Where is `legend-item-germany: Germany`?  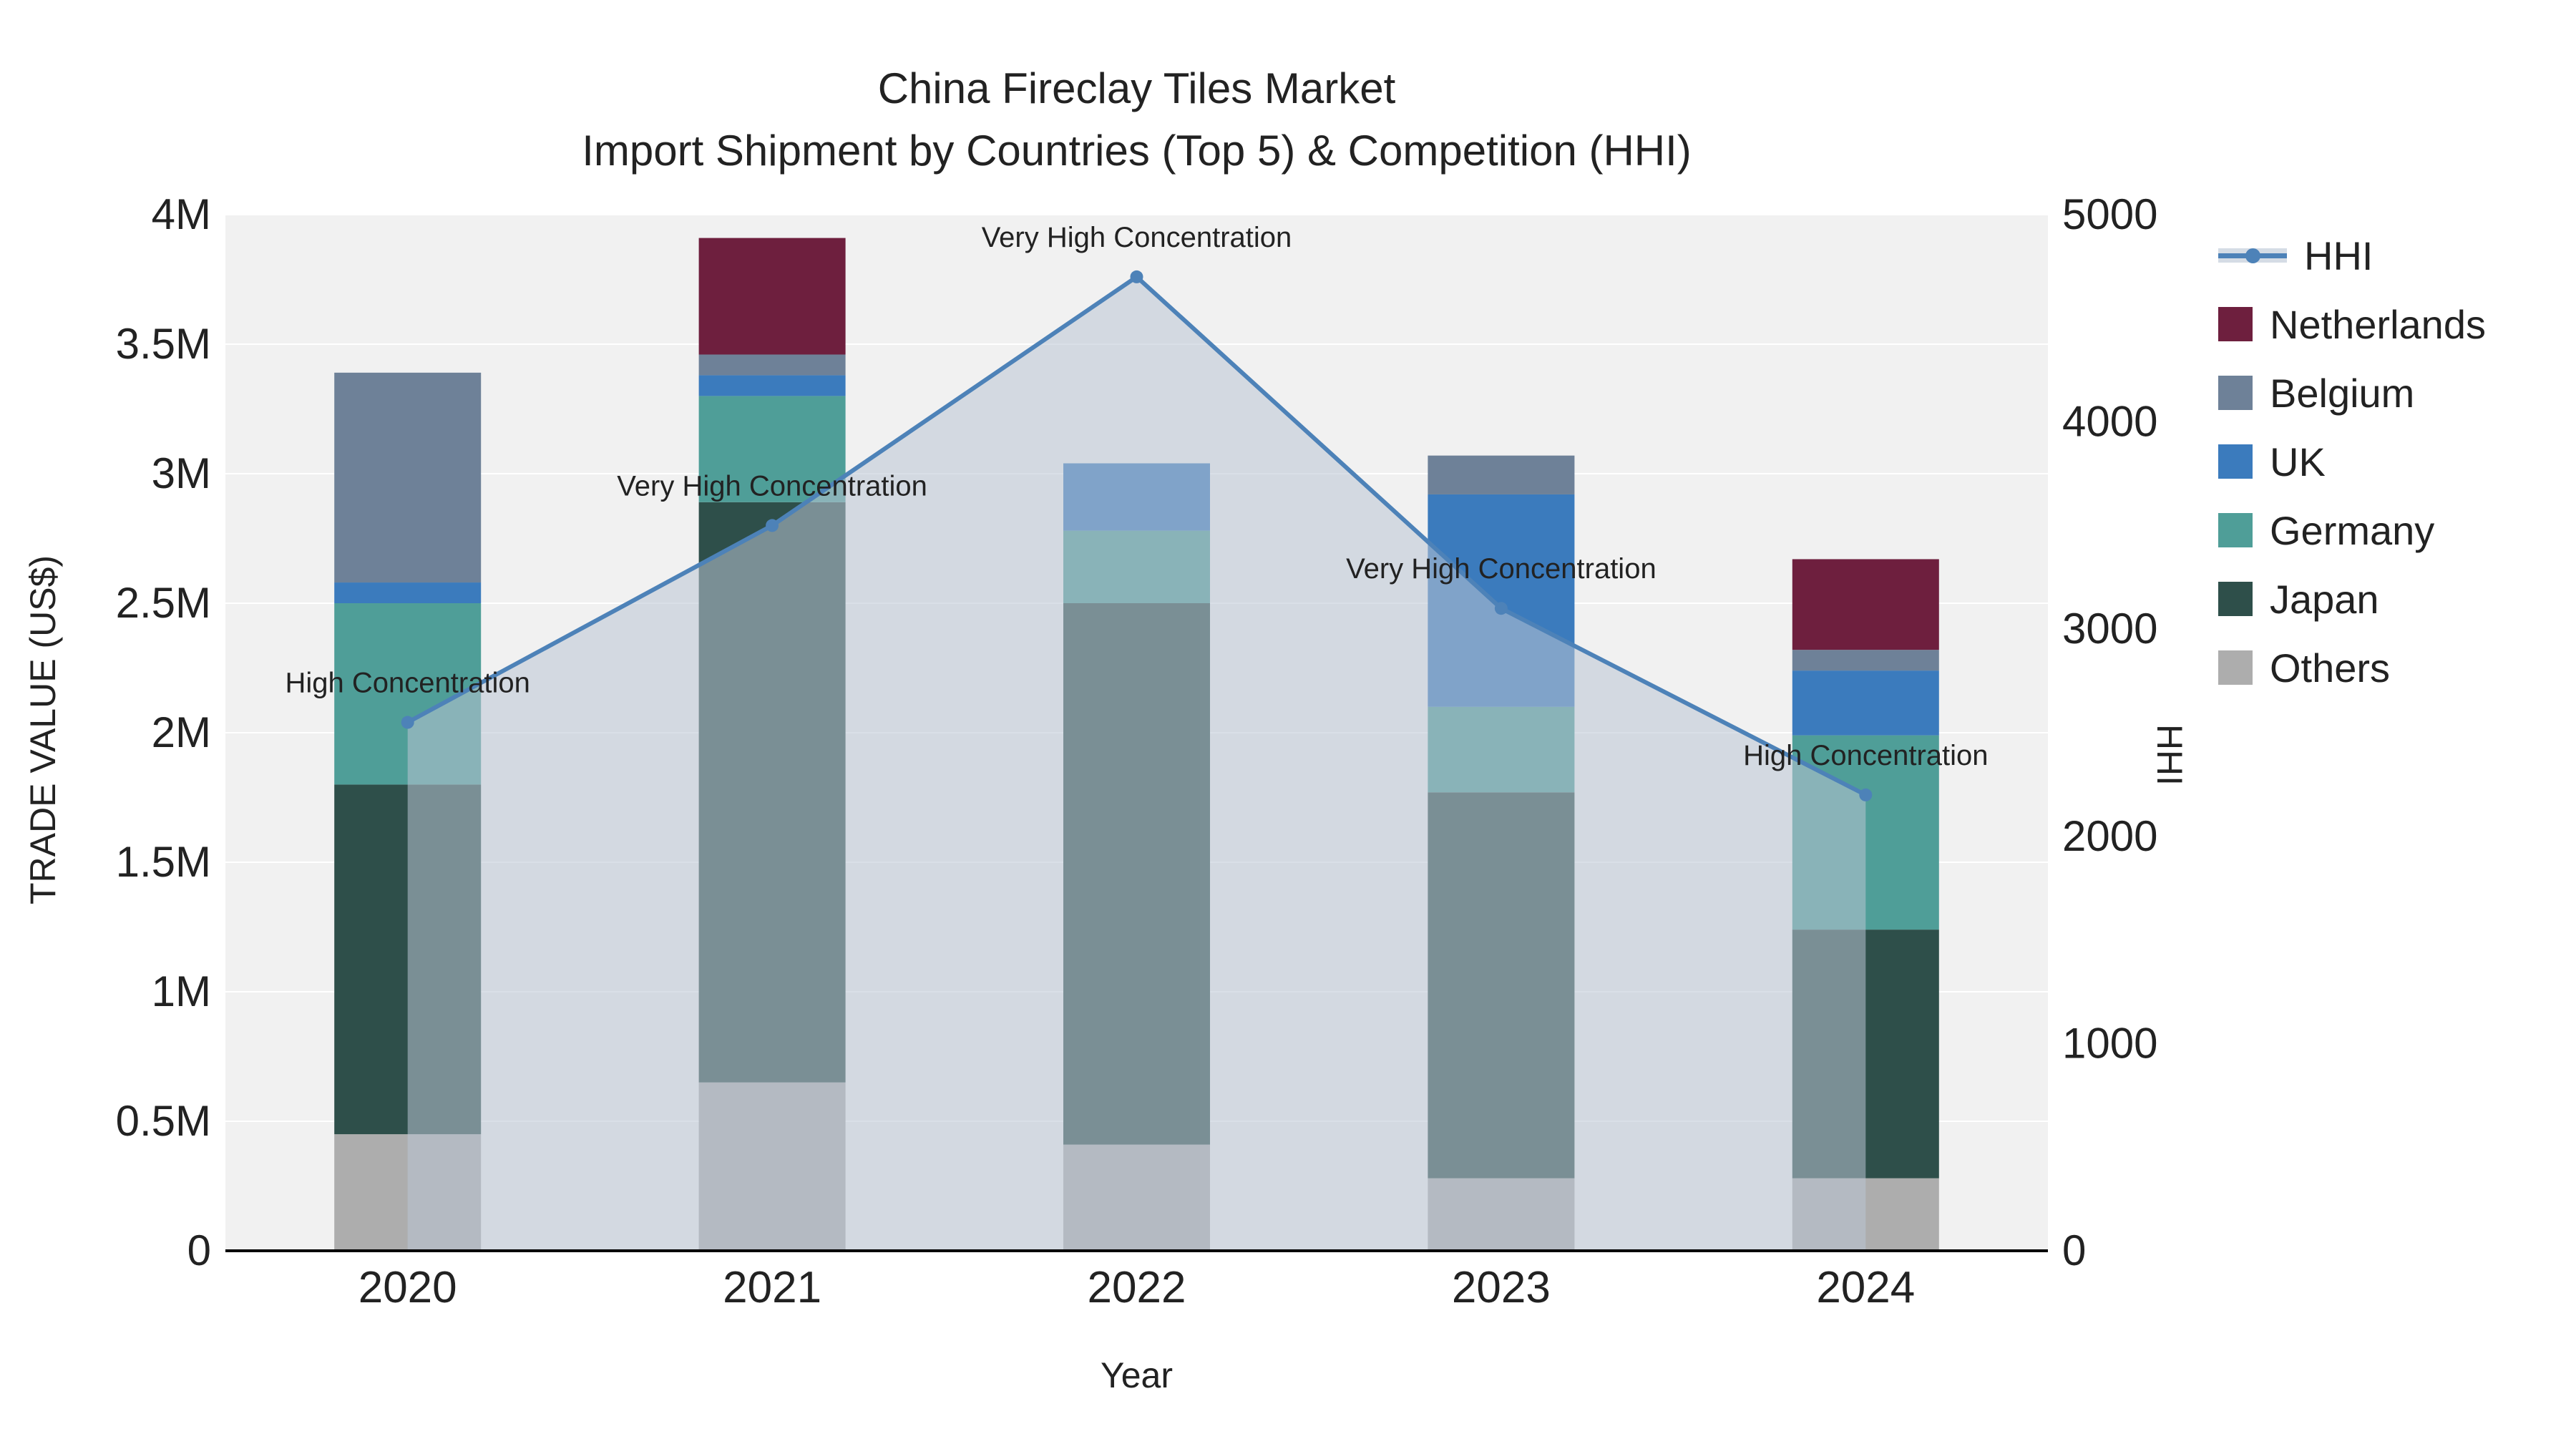 legend-item-germany: Germany is located at coordinates (2352, 530).